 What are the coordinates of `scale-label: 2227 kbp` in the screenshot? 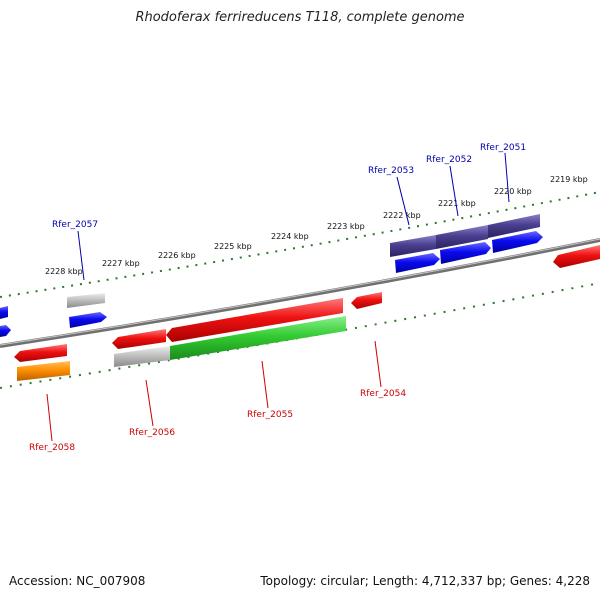 It's located at (121, 263).